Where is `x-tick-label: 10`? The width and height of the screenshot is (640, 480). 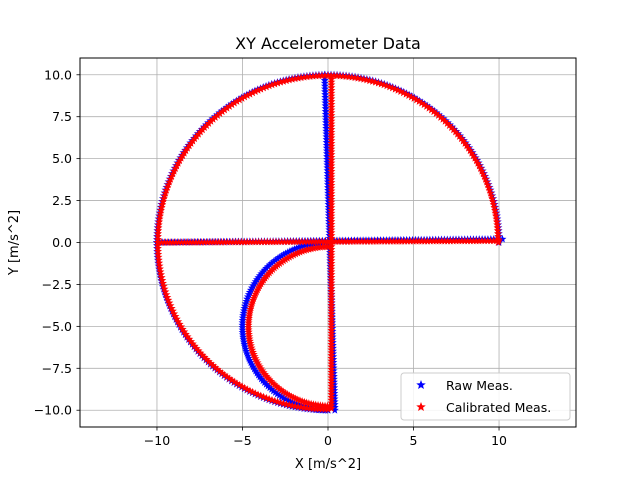
x-tick-label: 10 is located at coordinates (499, 440).